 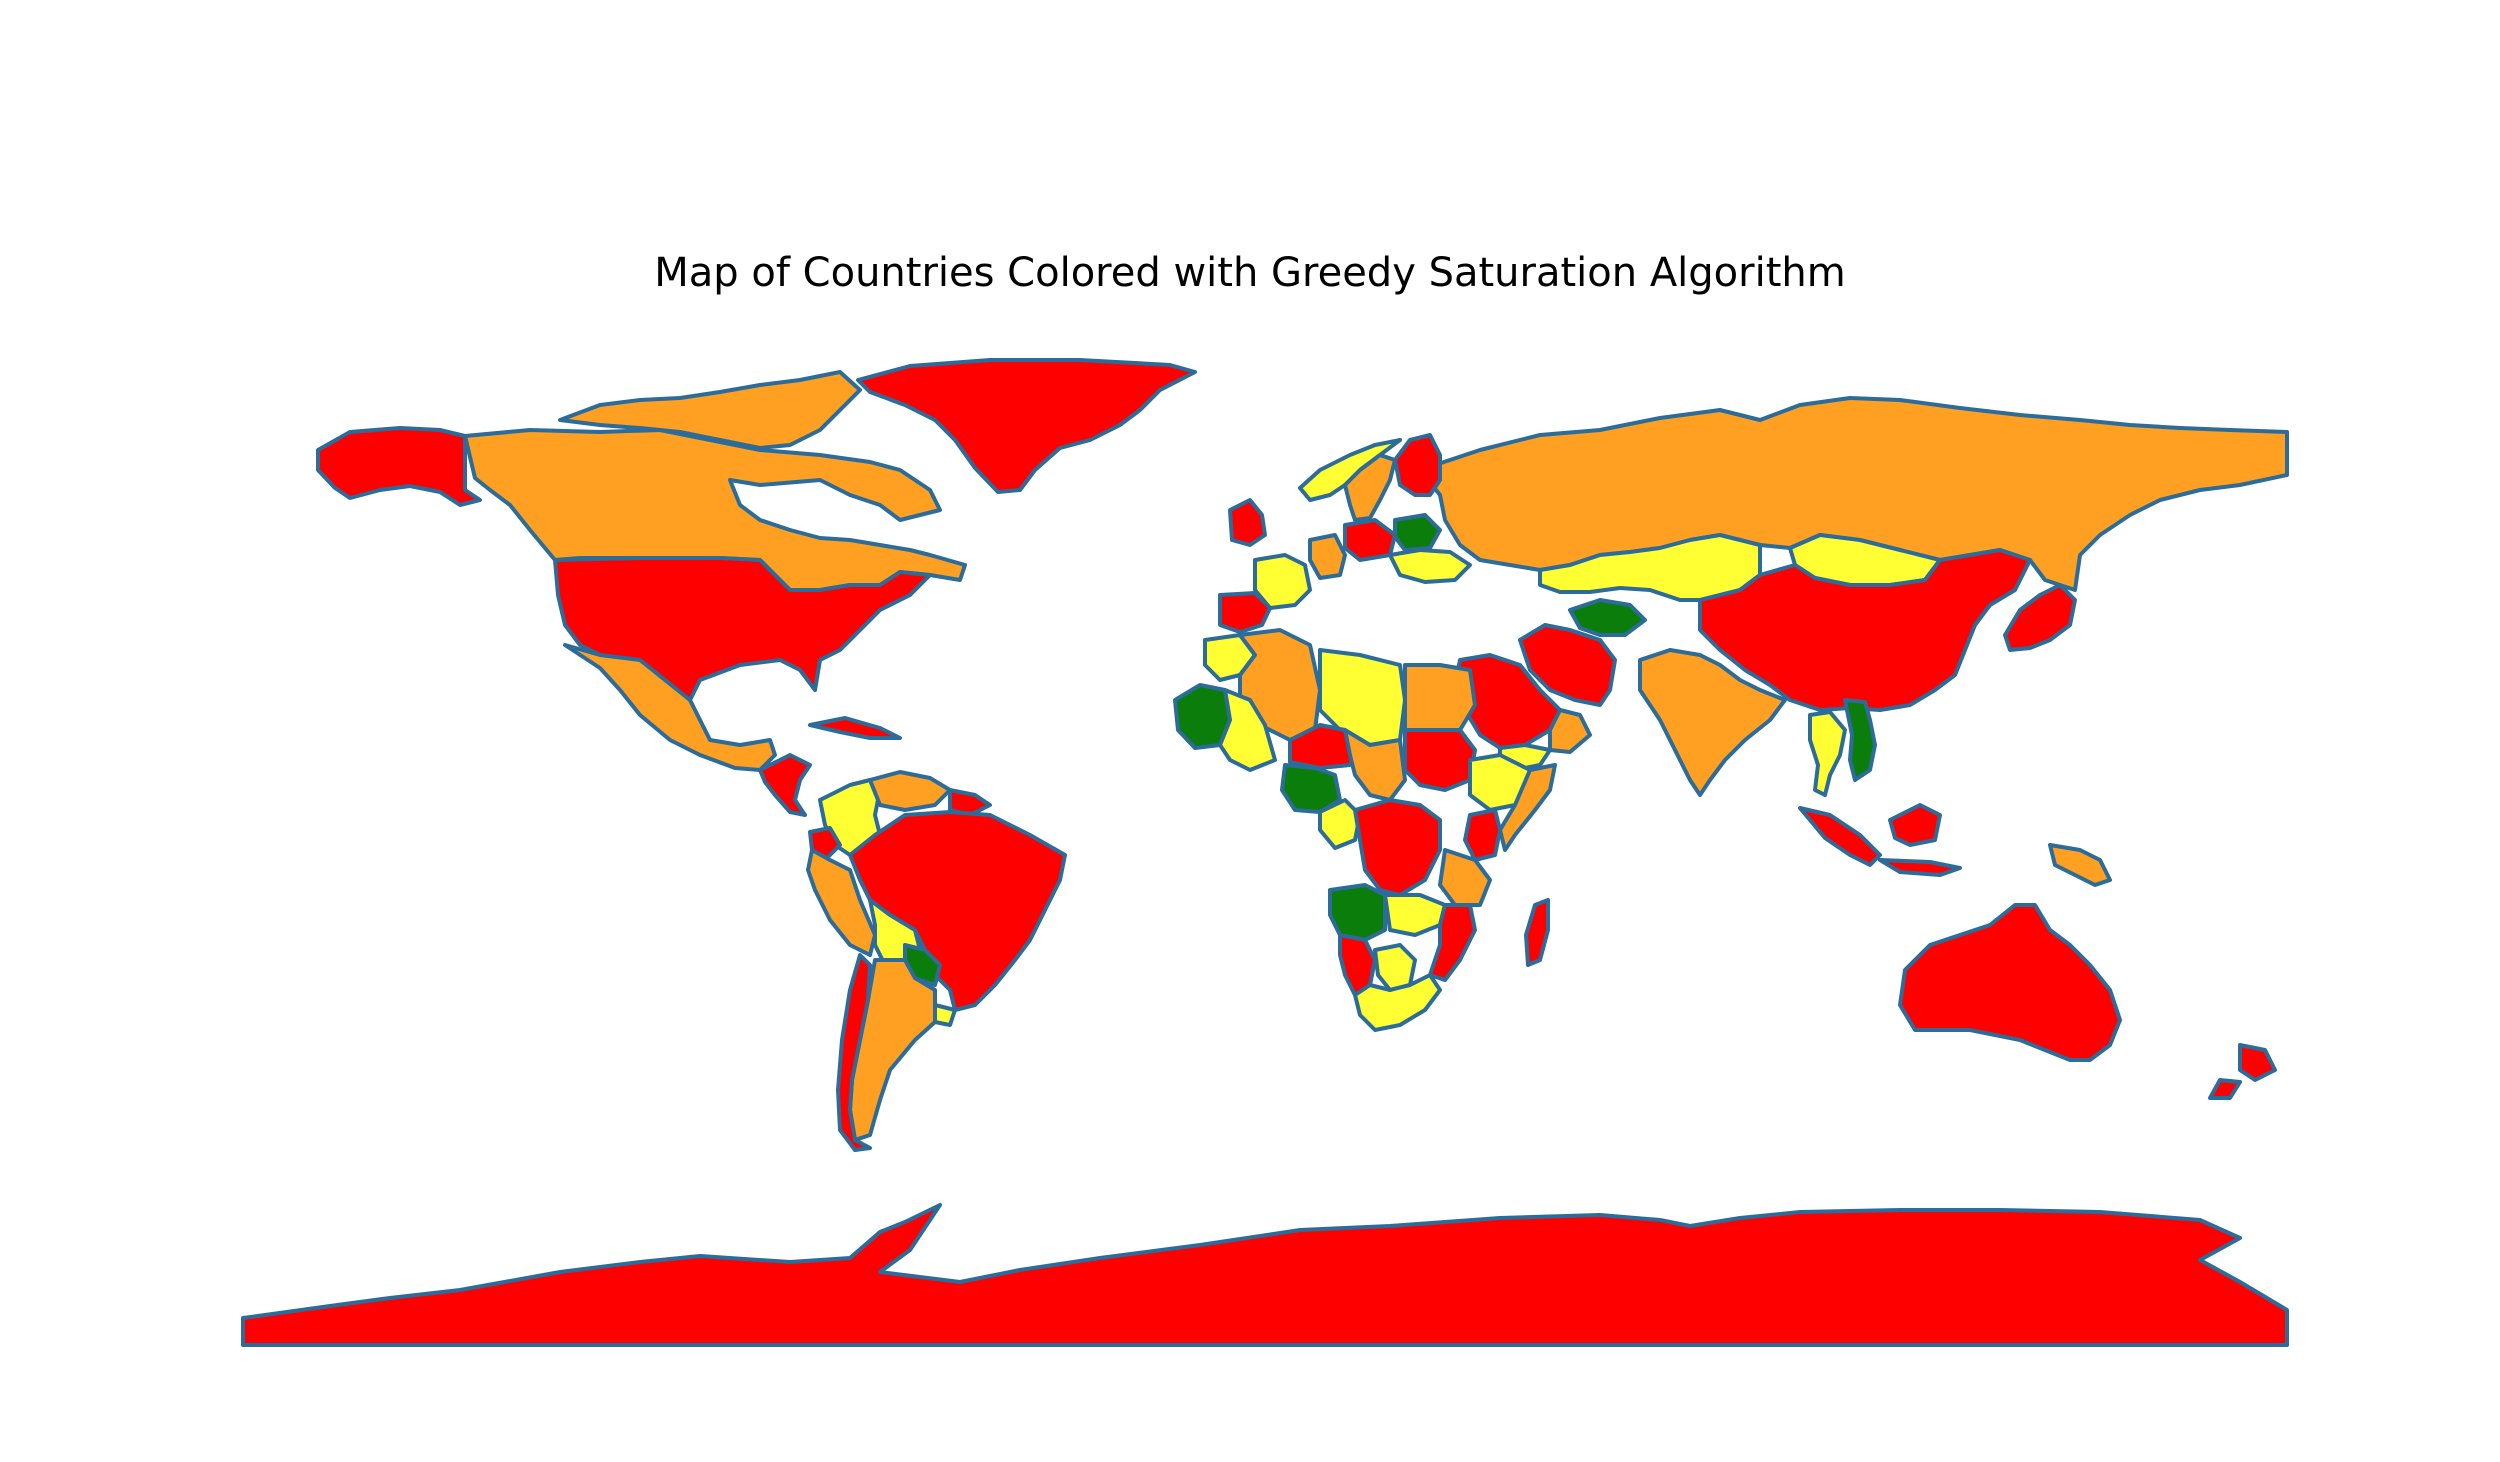 What do you see at coordinates (1417, 465) in the screenshot?
I see `country-finland` at bounding box center [1417, 465].